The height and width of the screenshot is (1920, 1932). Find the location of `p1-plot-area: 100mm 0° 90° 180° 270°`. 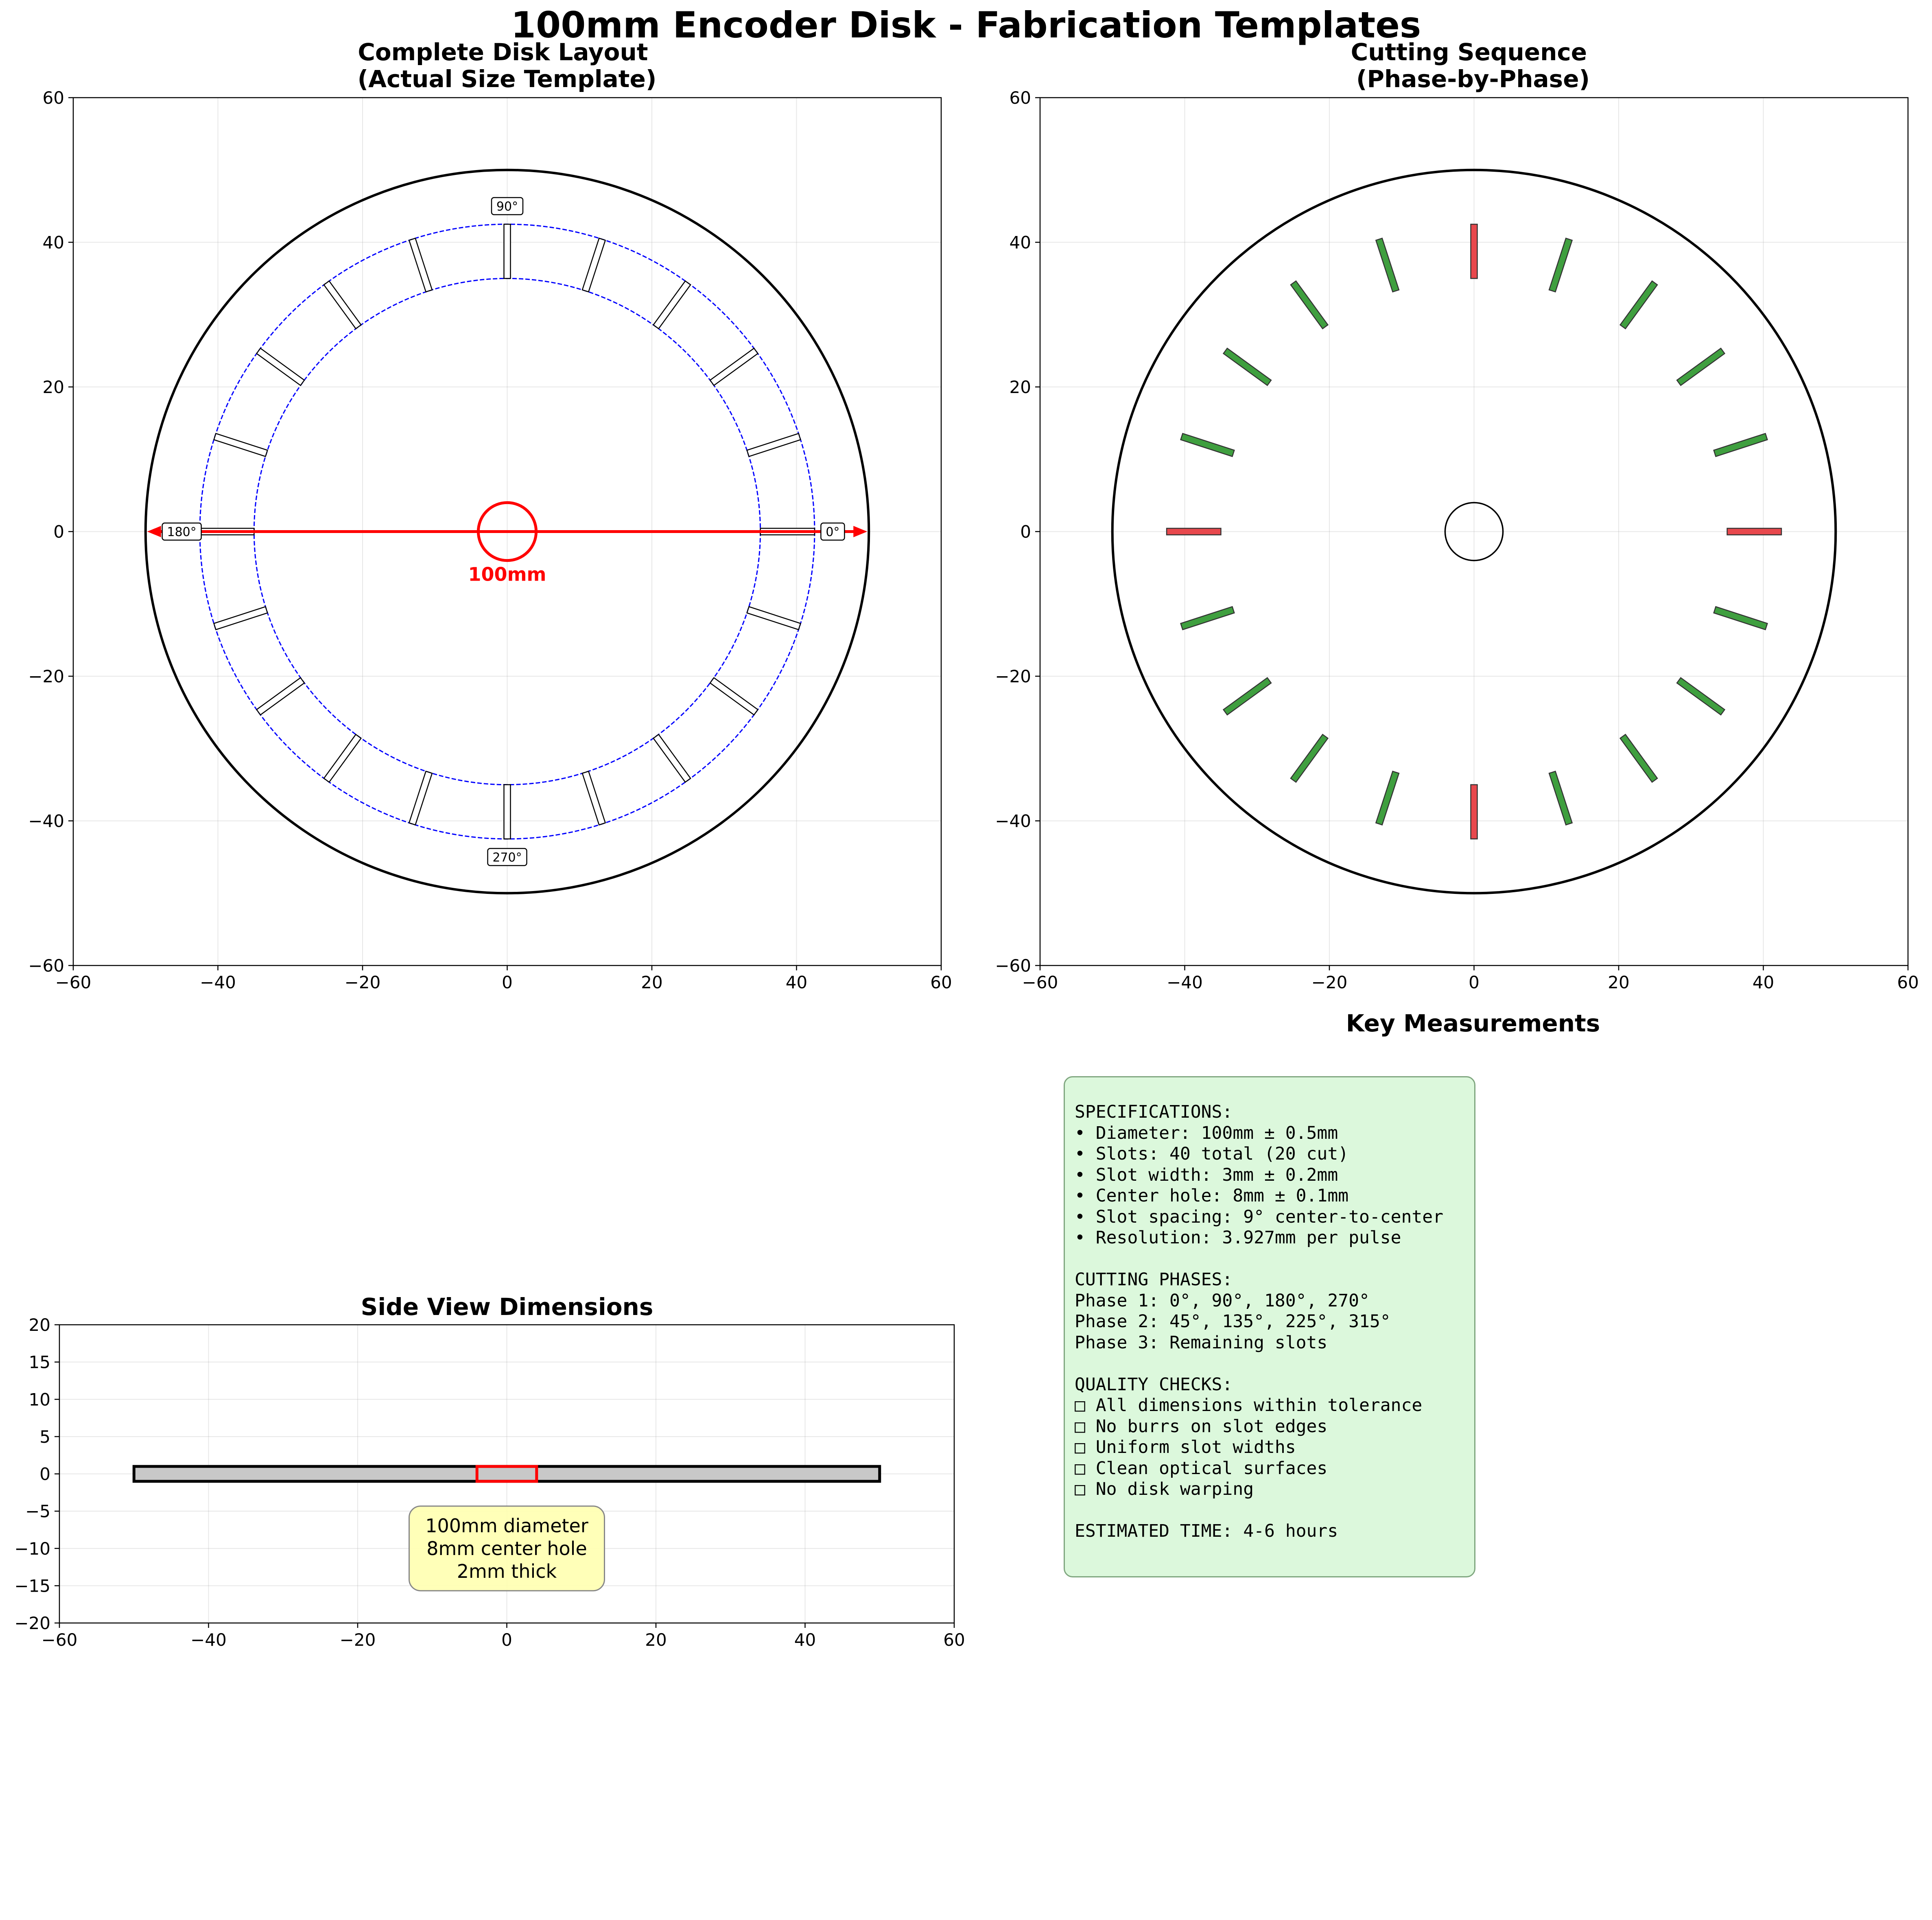

p1-plot-area: 100mm 0° 90° 180° 270° is located at coordinates (507, 532).